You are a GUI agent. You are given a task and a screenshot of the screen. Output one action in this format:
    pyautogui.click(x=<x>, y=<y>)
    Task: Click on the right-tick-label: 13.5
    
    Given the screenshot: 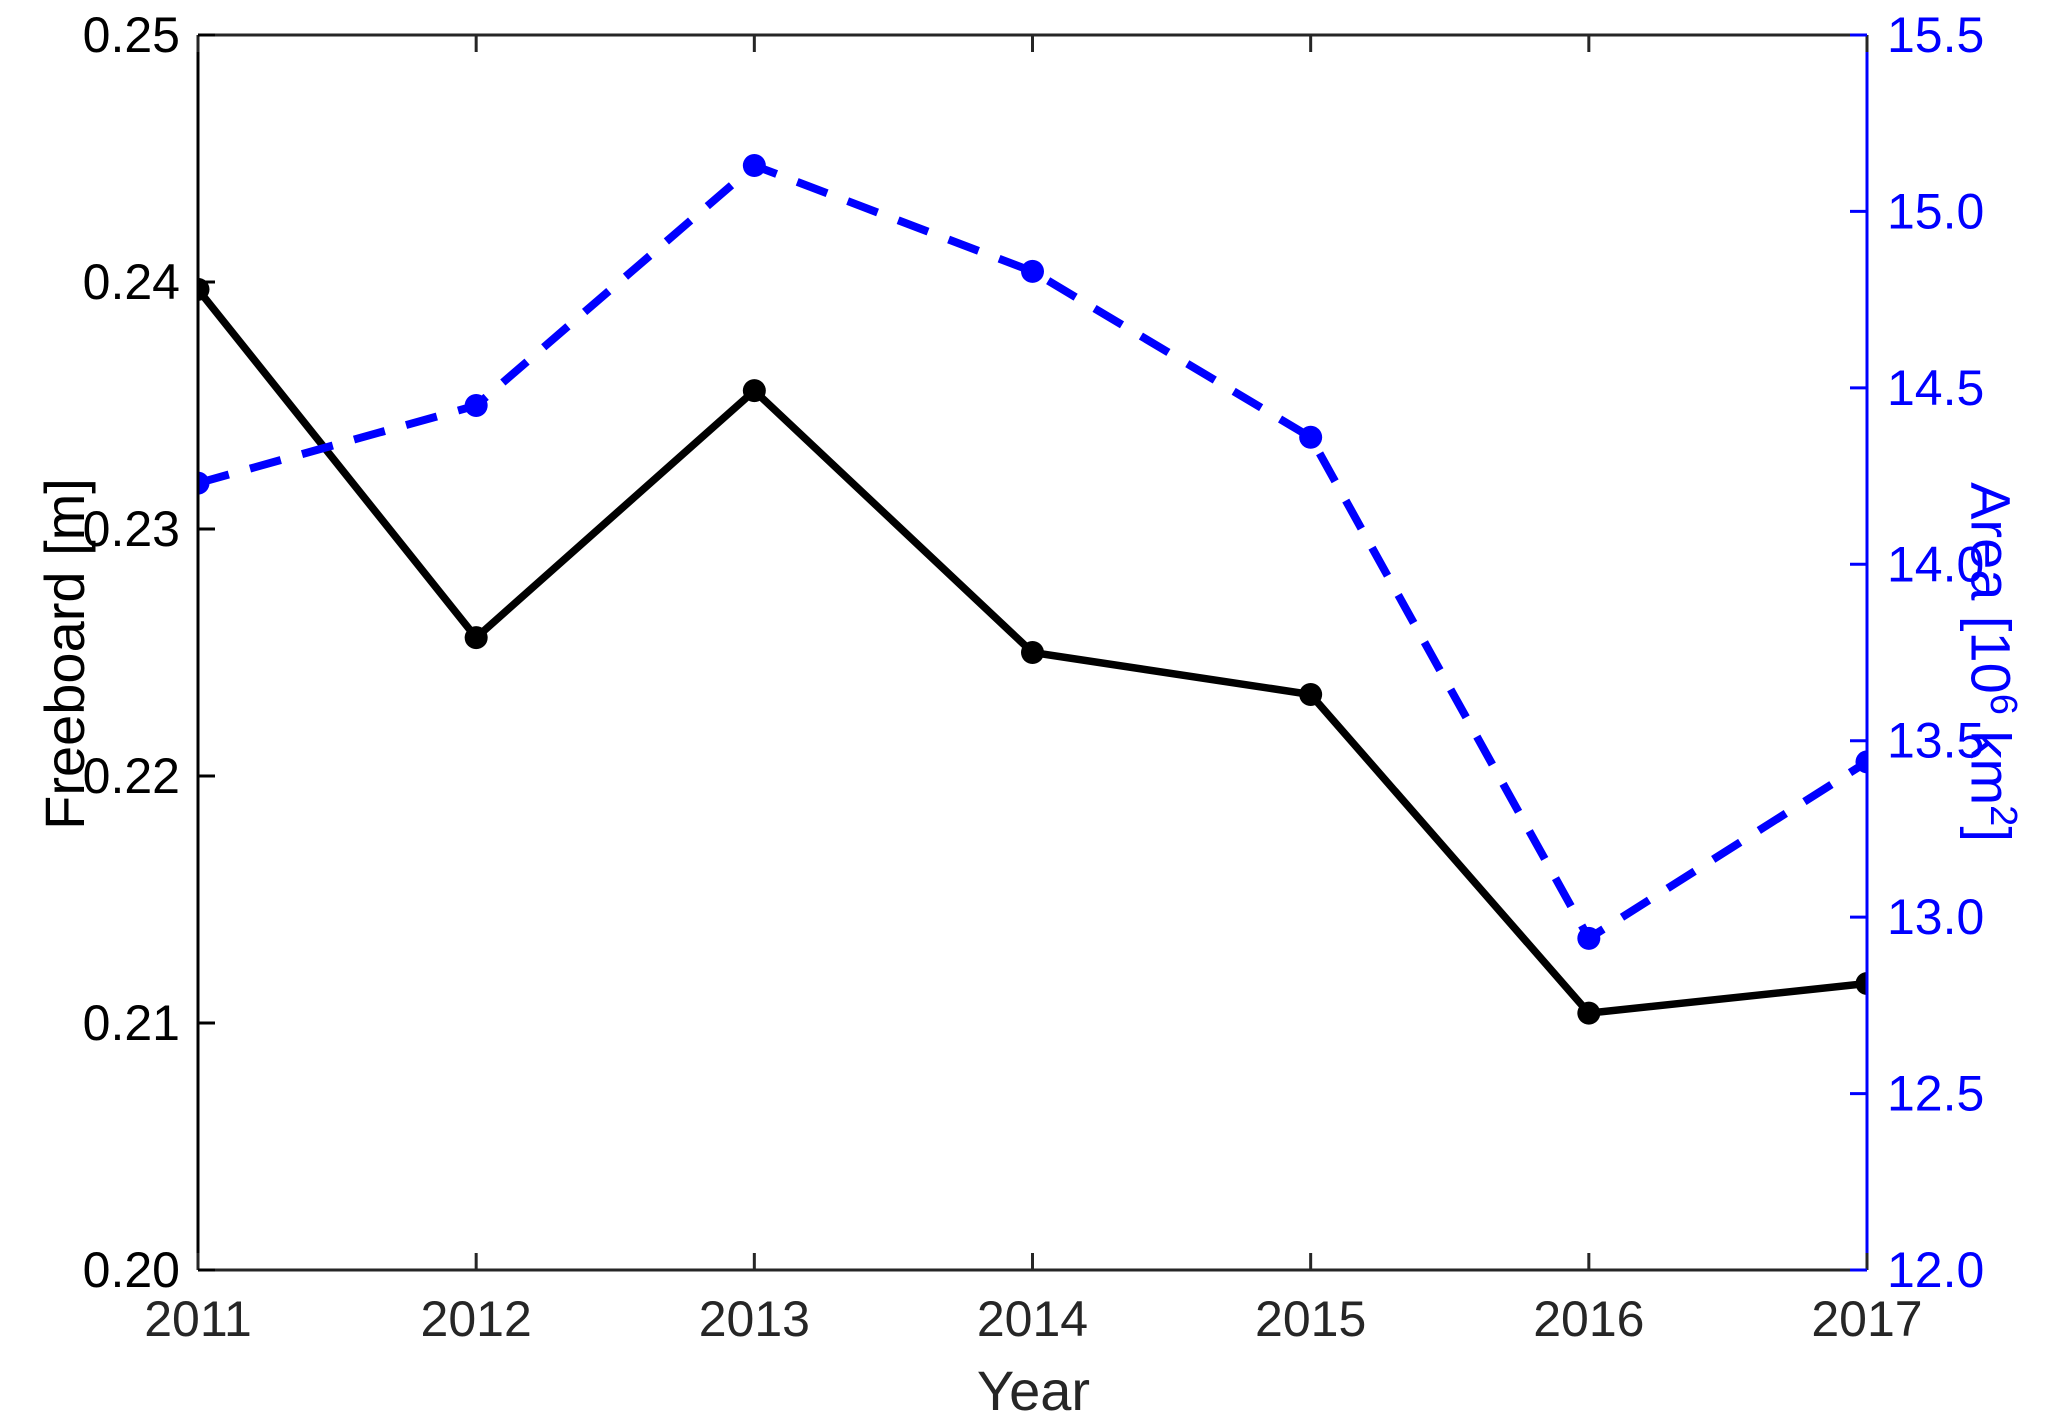 What is the action you would take?
    pyautogui.click(x=1935, y=741)
    